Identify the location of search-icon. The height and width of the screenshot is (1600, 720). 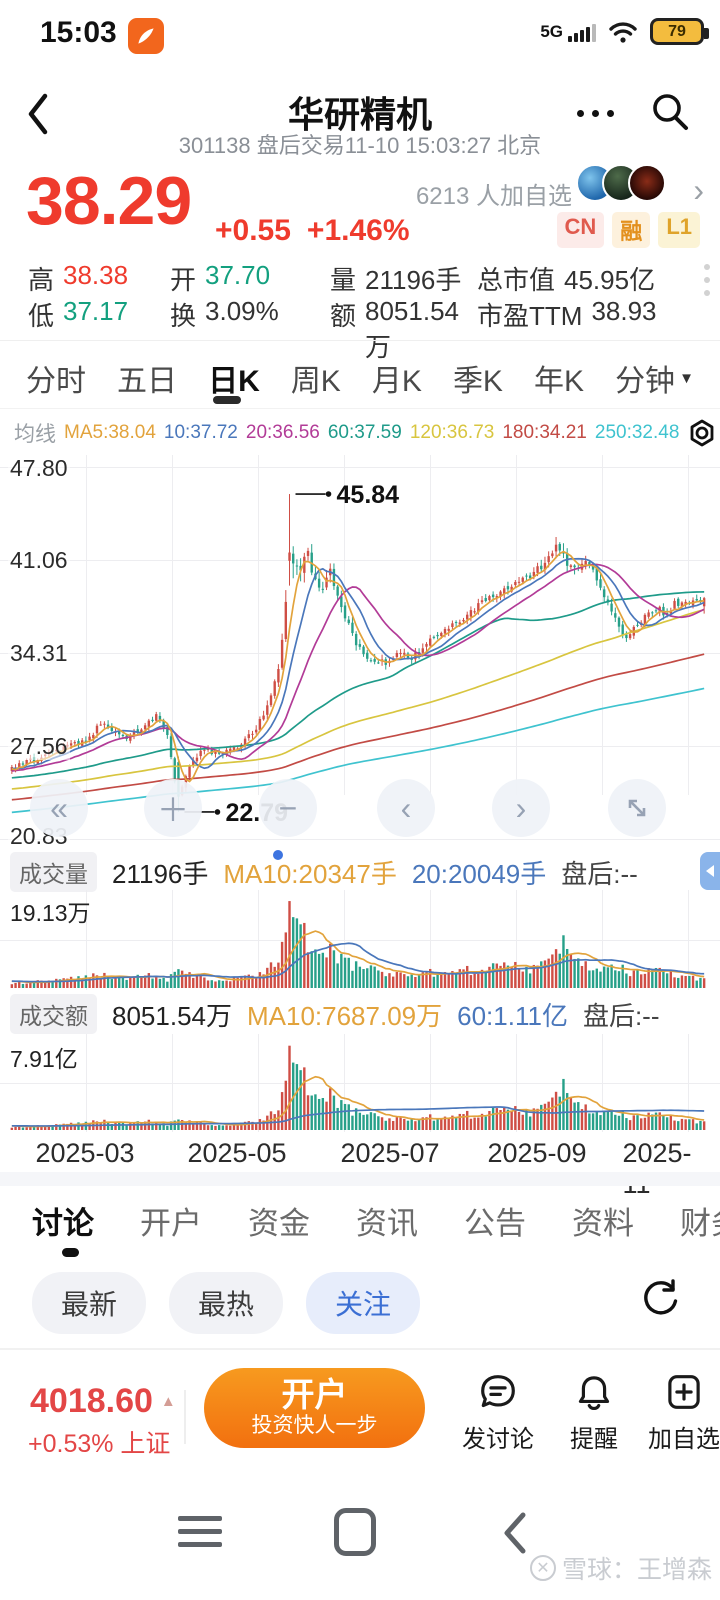
(670, 114).